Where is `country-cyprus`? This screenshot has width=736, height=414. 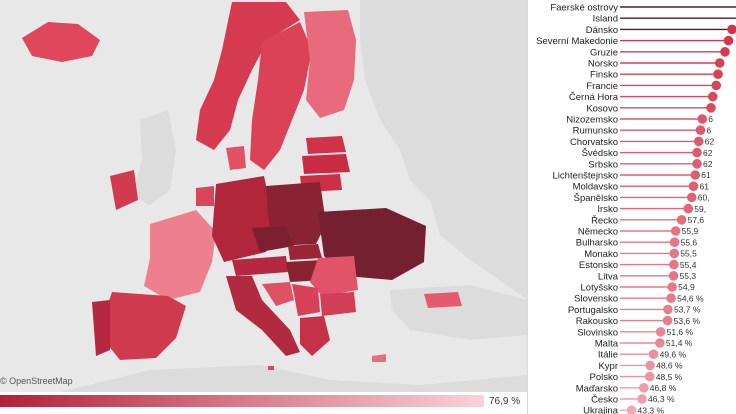
country-cyprus is located at coordinates (379, 358).